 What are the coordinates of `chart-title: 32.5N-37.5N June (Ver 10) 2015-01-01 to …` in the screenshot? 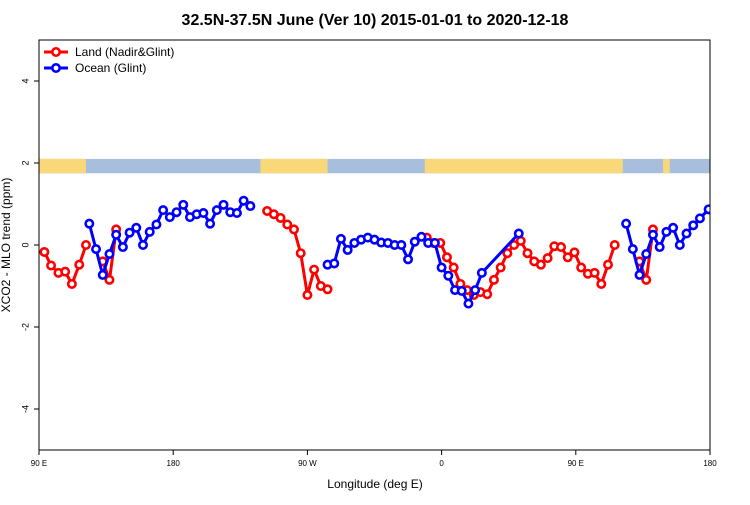 It's located at (375, 20).